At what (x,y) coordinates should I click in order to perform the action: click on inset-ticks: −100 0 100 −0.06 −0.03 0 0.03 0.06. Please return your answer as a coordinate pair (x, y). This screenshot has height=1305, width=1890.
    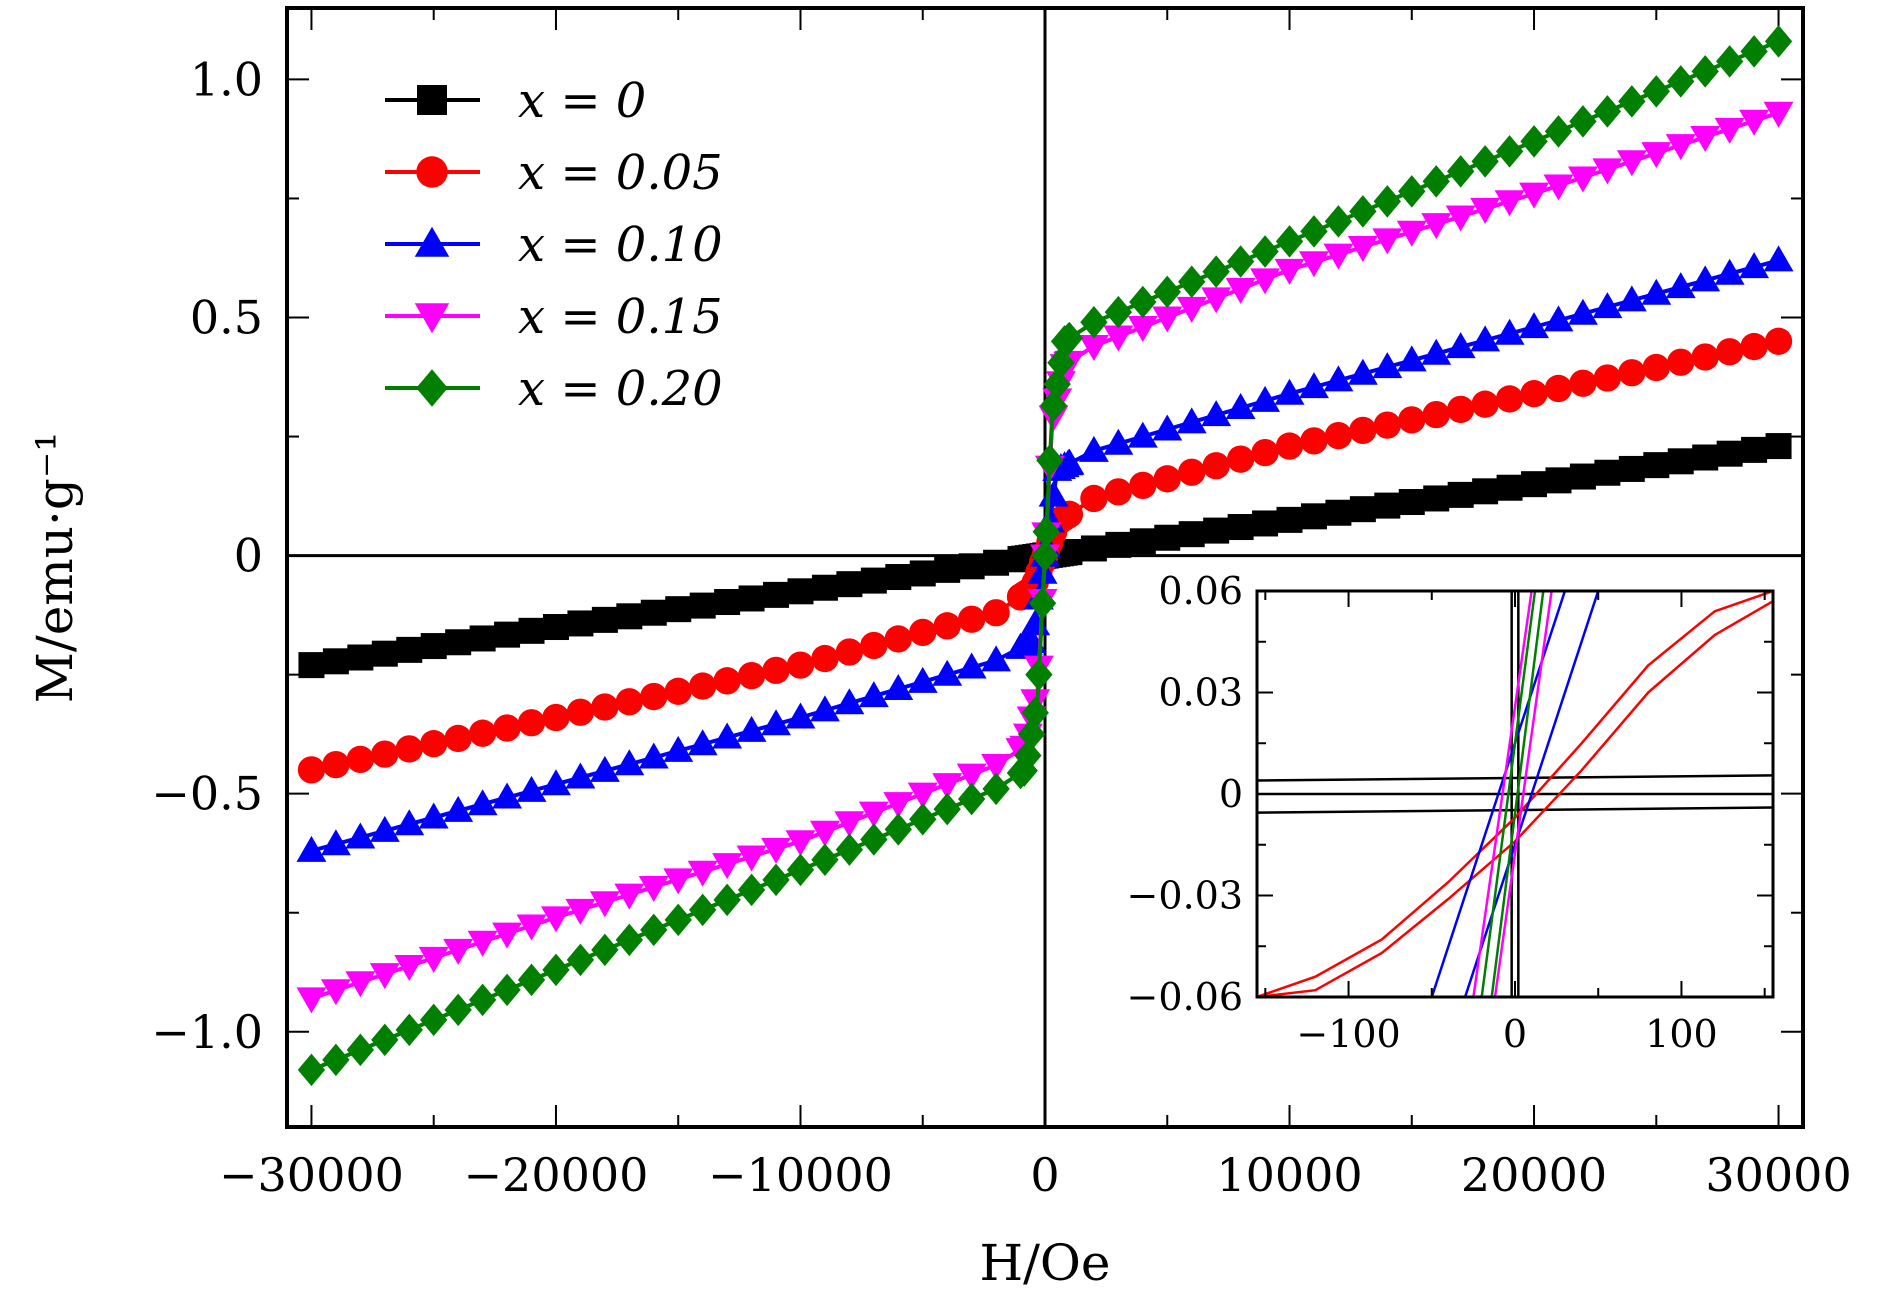
    Looking at the image, I should click on (1450, 812).